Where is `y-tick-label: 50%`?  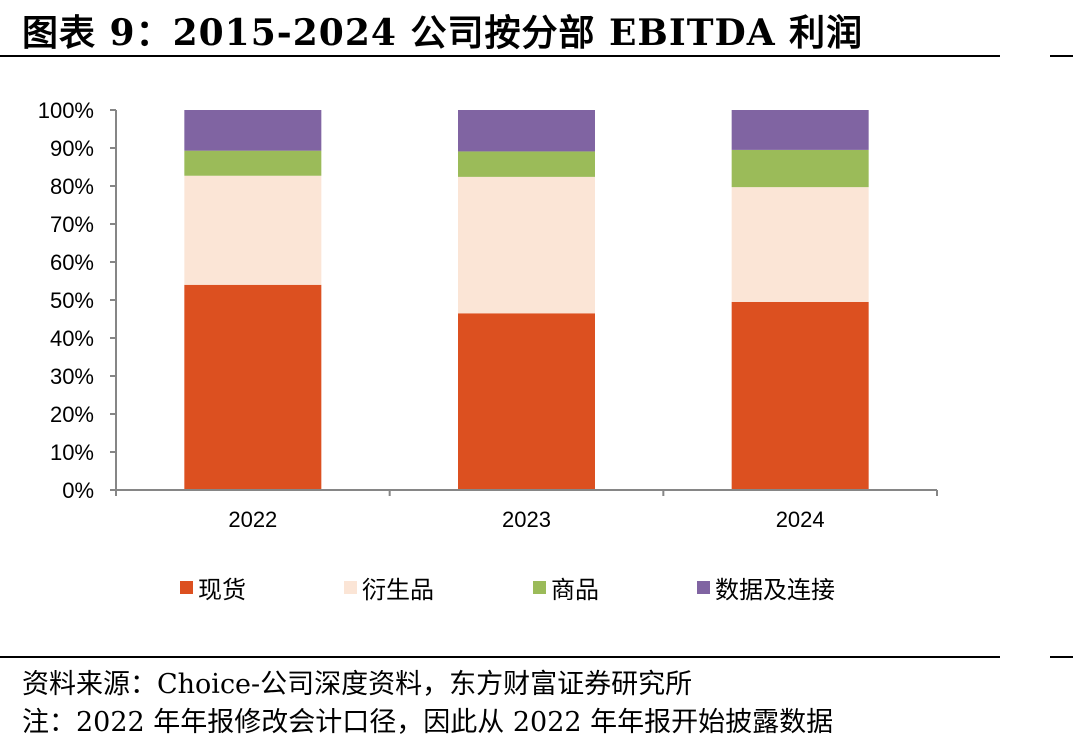 y-tick-label: 50% is located at coordinates (72, 300).